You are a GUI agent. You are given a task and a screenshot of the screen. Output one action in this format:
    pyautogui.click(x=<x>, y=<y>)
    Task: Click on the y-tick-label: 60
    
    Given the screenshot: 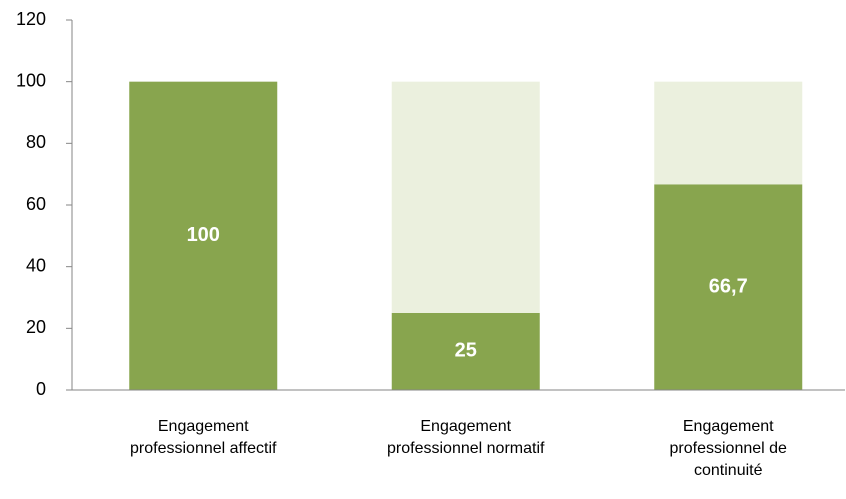 What is the action you would take?
    pyautogui.click(x=36, y=204)
    